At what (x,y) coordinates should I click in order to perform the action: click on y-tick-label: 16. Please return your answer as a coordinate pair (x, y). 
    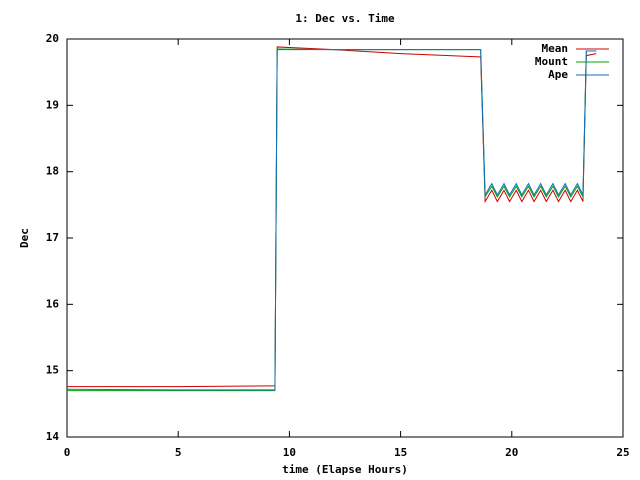
    Looking at the image, I should click on (53, 303).